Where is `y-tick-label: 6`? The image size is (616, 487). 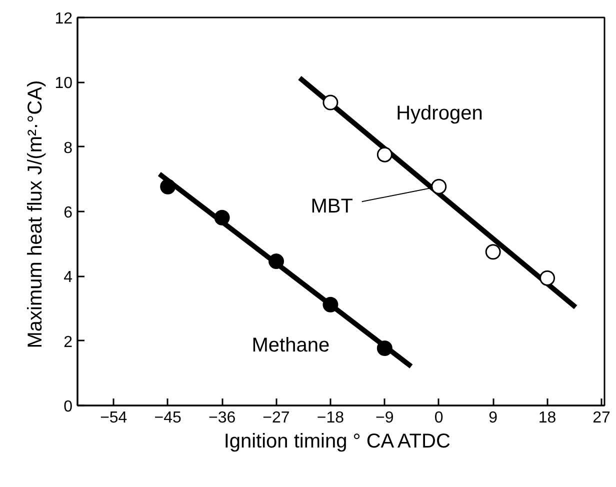 y-tick-label: 6 is located at coordinates (68, 213).